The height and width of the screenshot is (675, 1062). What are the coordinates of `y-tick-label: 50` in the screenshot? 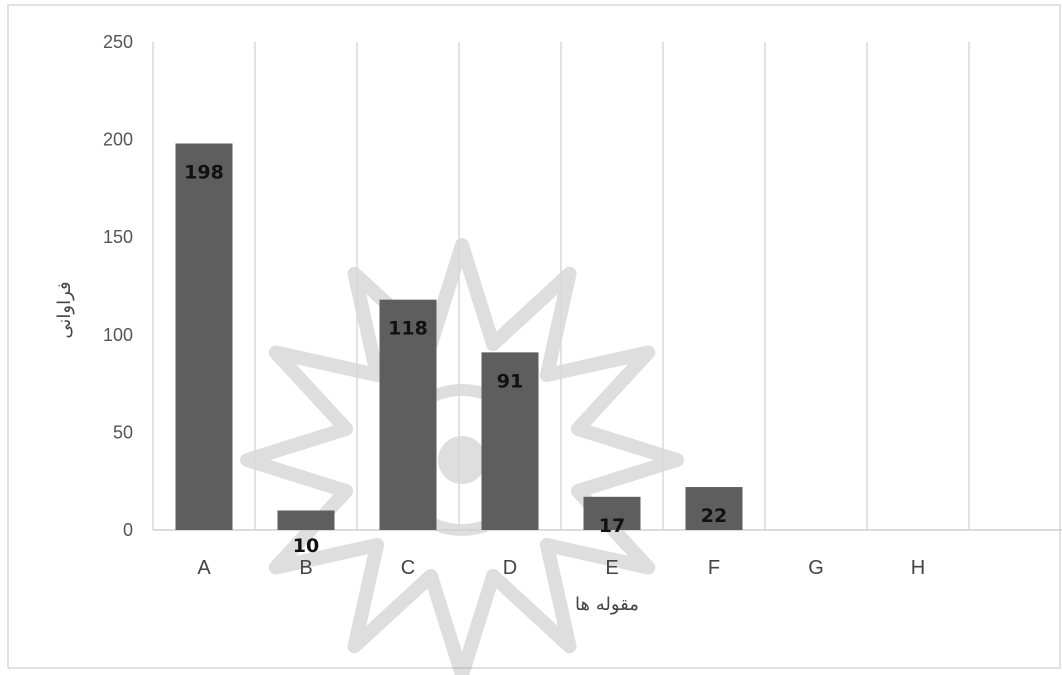 It's located at (123, 432).